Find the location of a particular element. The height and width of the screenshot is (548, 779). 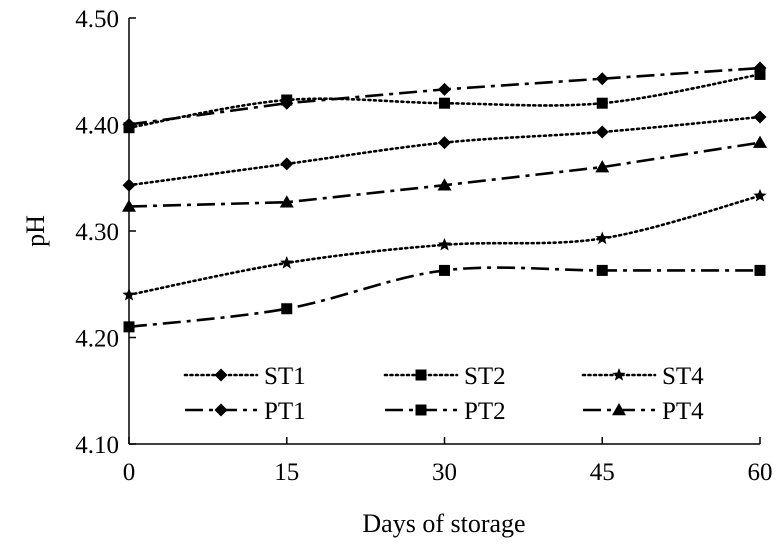

legend-marker-st1 is located at coordinates (221, 375).